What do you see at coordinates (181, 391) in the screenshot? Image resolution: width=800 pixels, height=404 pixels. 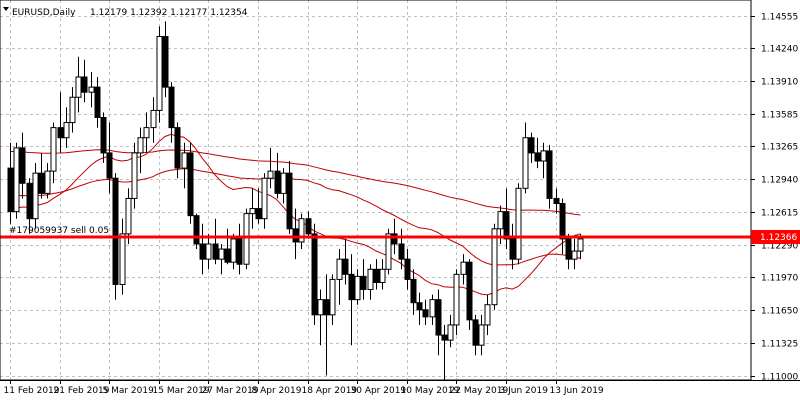 I see `x-tick-label: 15 Mar 2019` at bounding box center [181, 391].